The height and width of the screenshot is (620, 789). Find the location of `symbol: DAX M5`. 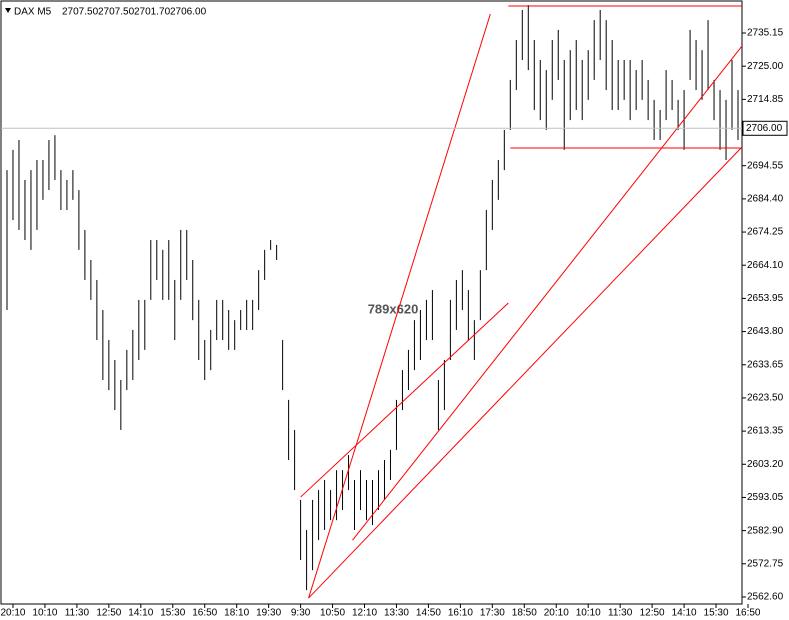

symbol: DAX M5 is located at coordinates (33, 12).